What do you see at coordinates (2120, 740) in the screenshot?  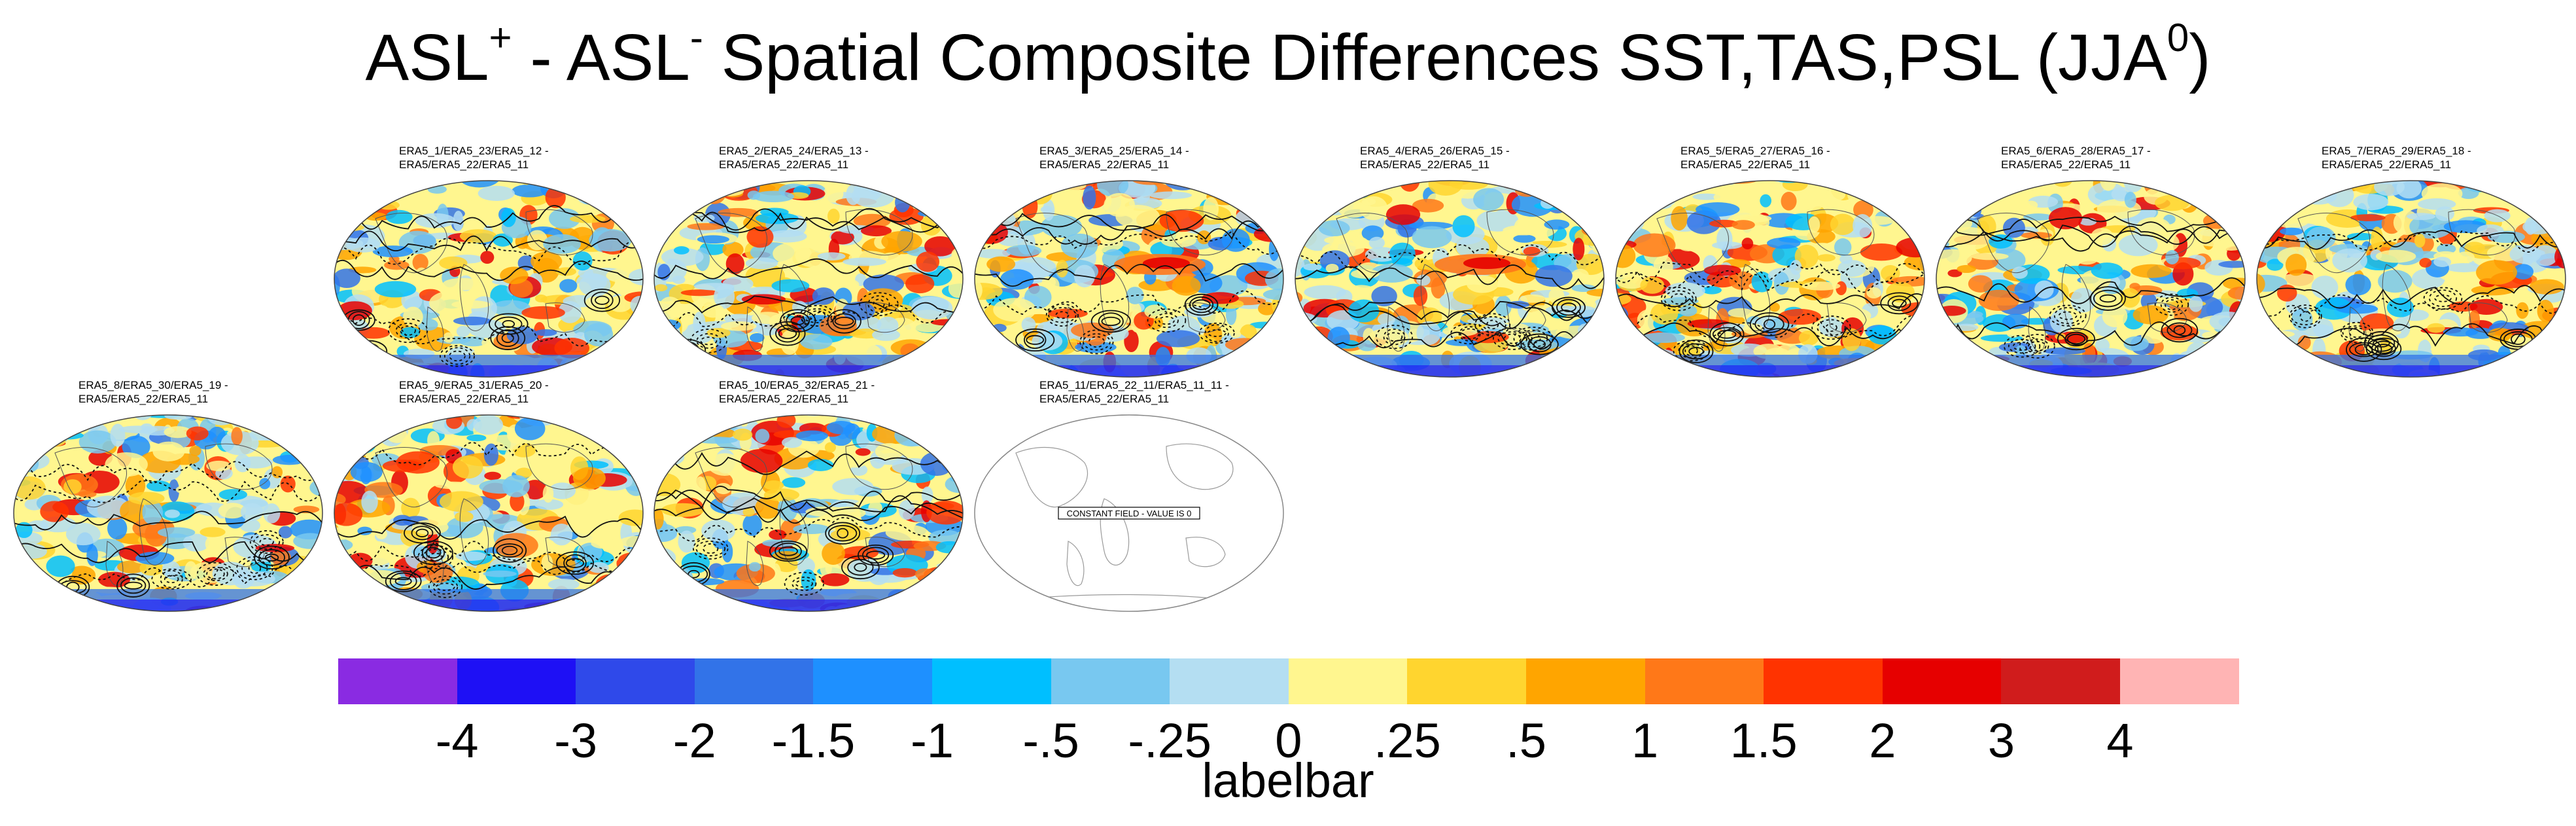 I see `labelbar-tick-label: 4` at bounding box center [2120, 740].